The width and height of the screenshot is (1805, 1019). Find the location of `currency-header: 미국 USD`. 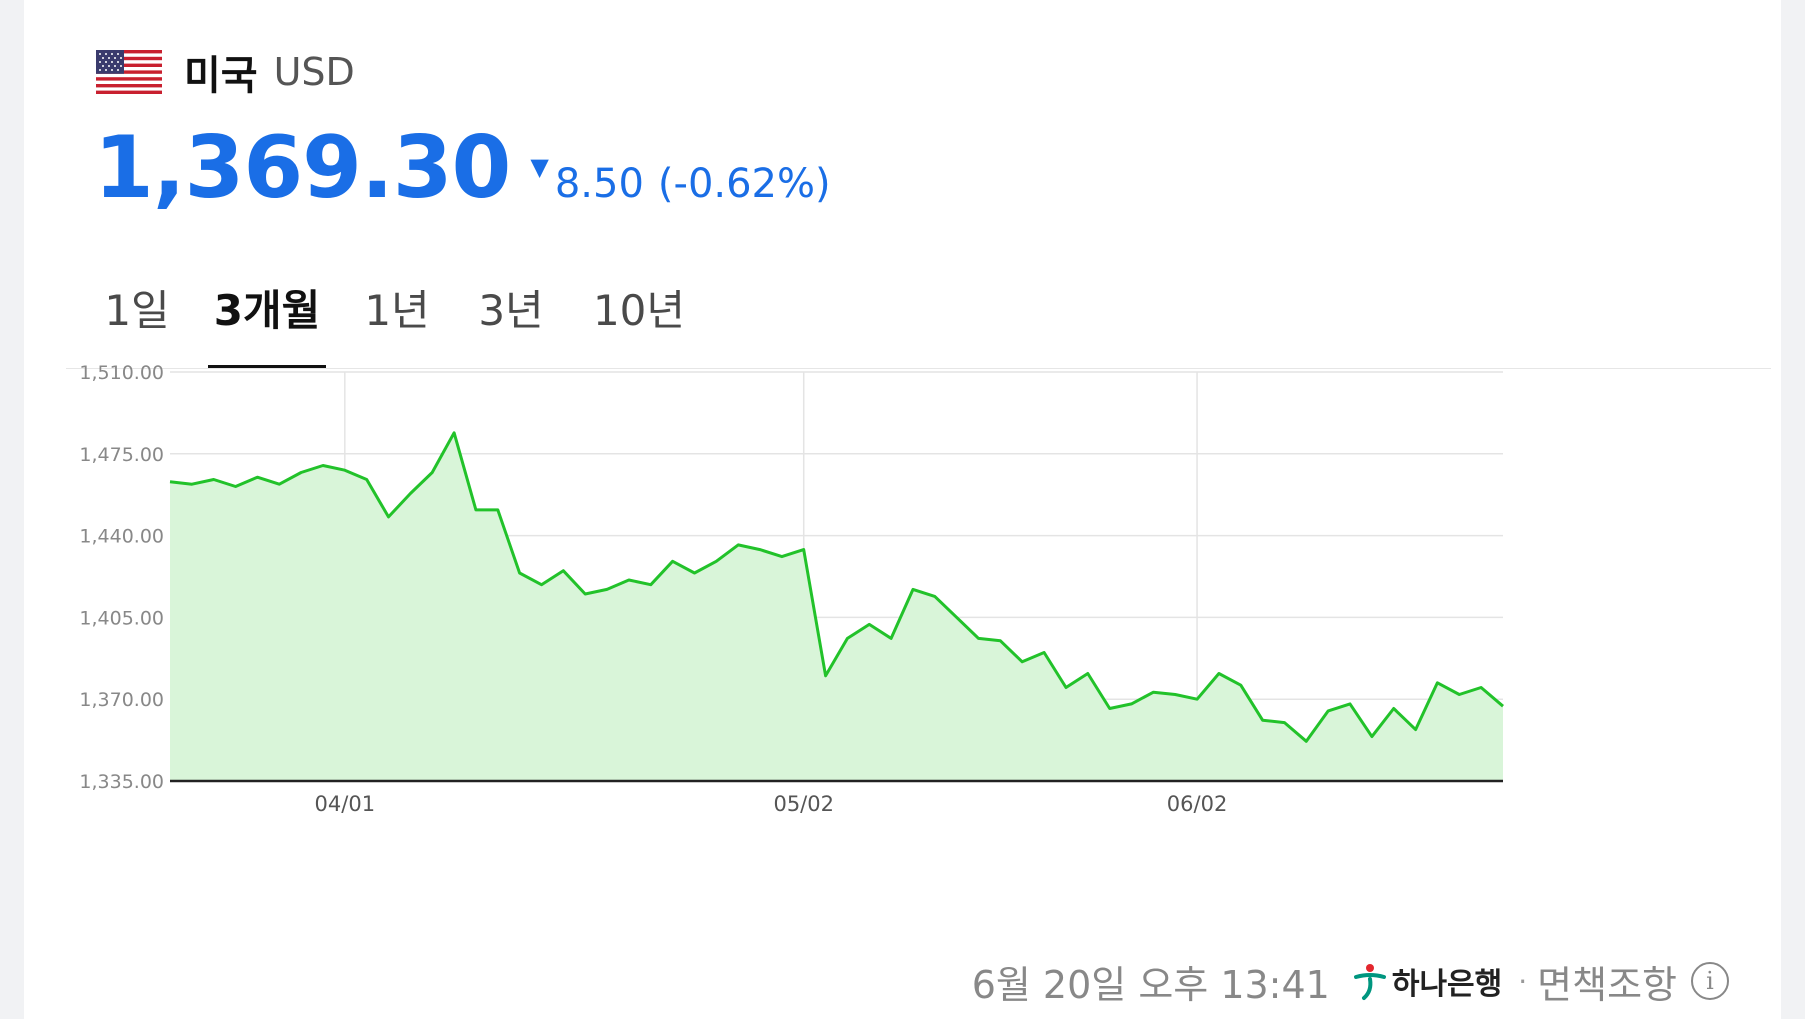

currency-header: 미국 USD is located at coordinates (225, 72).